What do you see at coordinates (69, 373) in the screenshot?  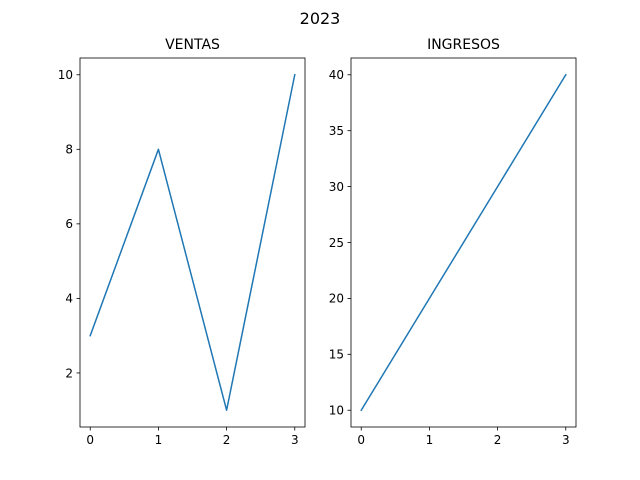 I see `panel-1-y-tick-label: 2` at bounding box center [69, 373].